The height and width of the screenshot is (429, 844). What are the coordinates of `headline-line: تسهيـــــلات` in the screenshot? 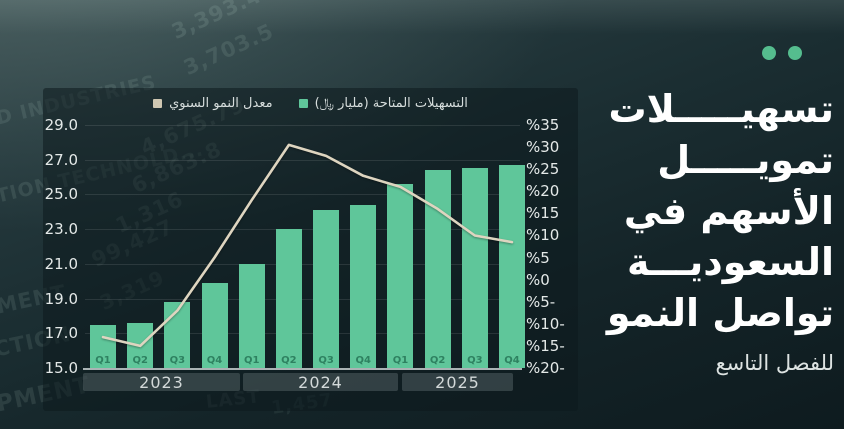 It's located at (721, 109).